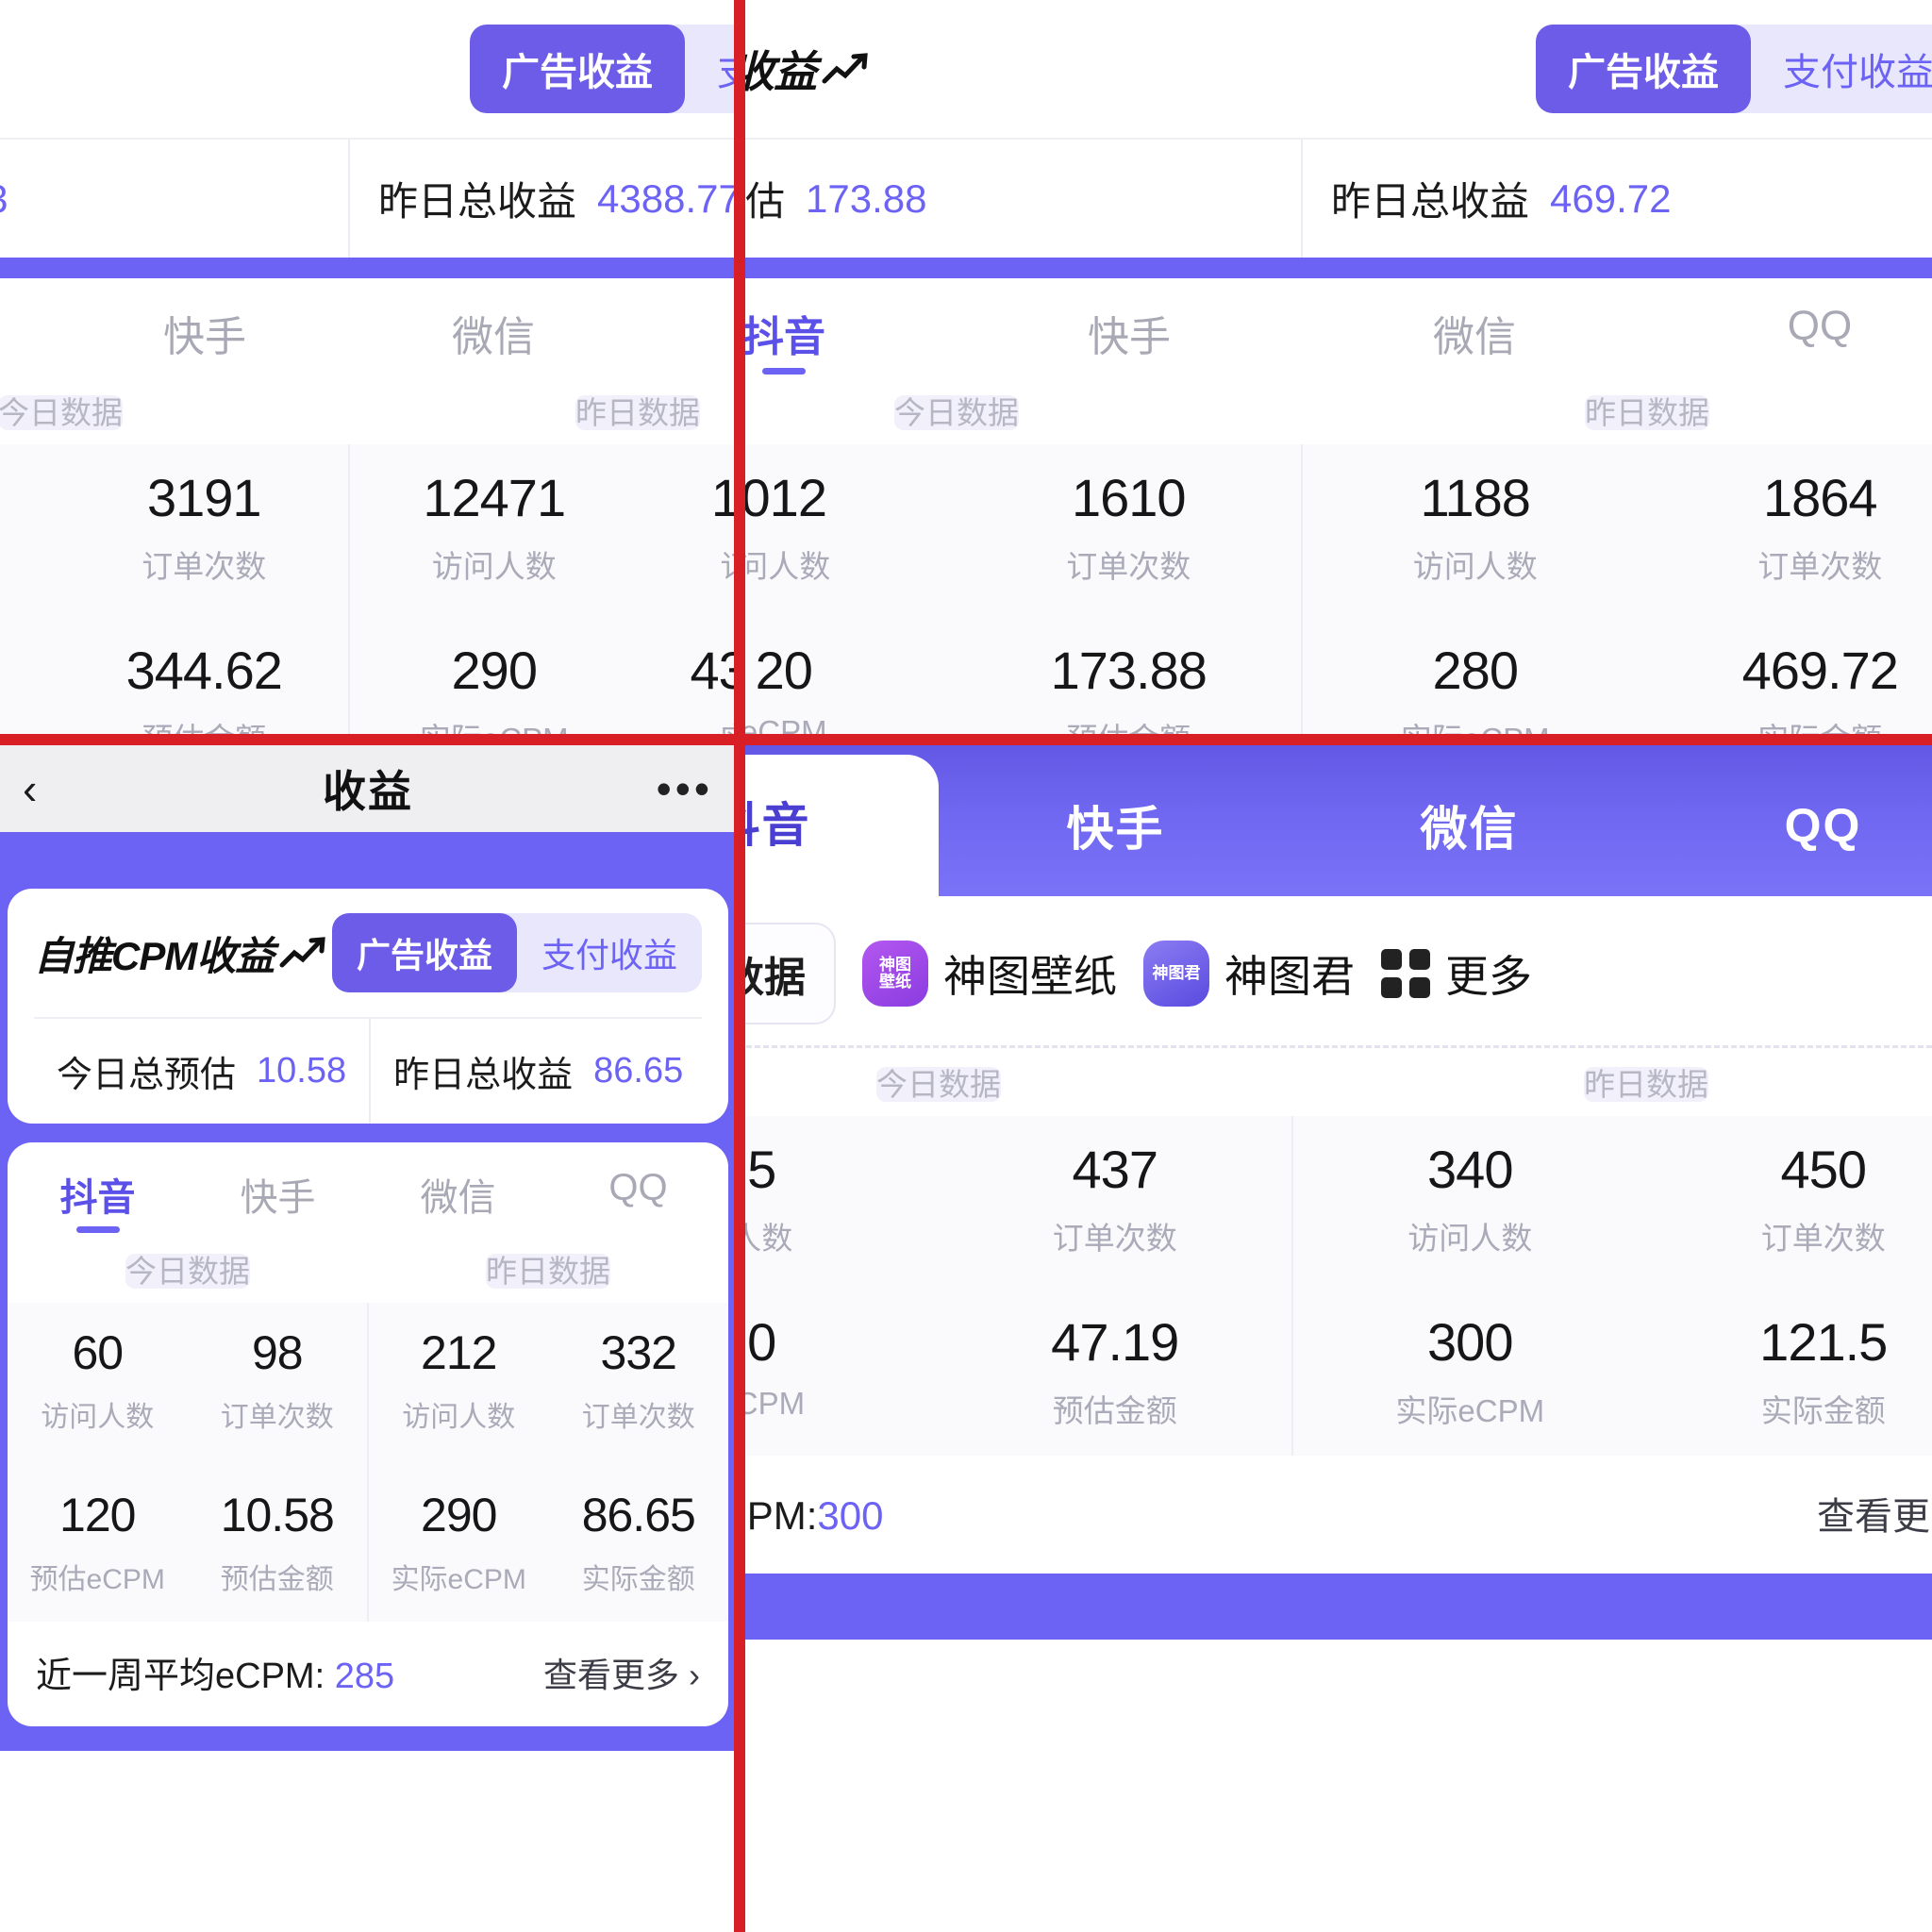 The height and width of the screenshot is (1932, 1932). What do you see at coordinates (147, 1076) in the screenshot?
I see `today-total-label: 今日总预估` at bounding box center [147, 1076].